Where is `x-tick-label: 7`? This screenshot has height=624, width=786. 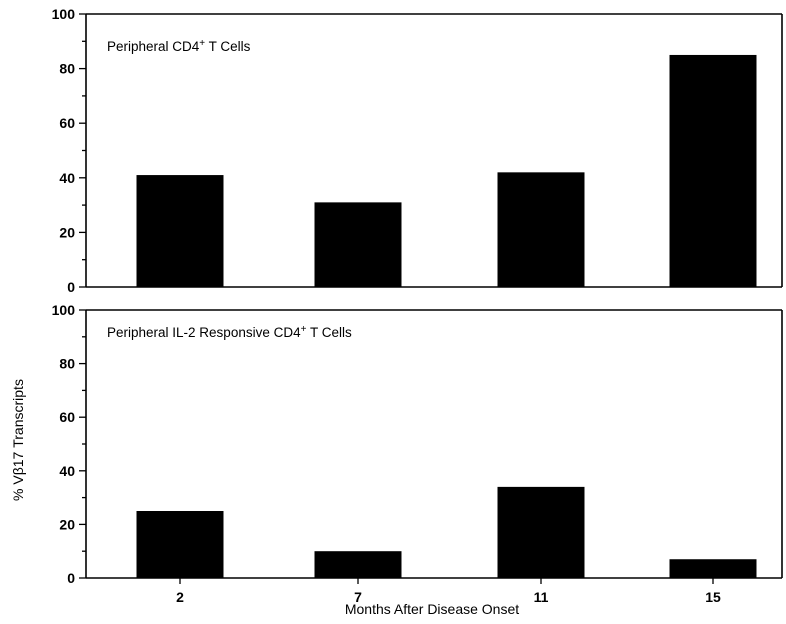
x-tick-label: 7 is located at coordinates (358, 597).